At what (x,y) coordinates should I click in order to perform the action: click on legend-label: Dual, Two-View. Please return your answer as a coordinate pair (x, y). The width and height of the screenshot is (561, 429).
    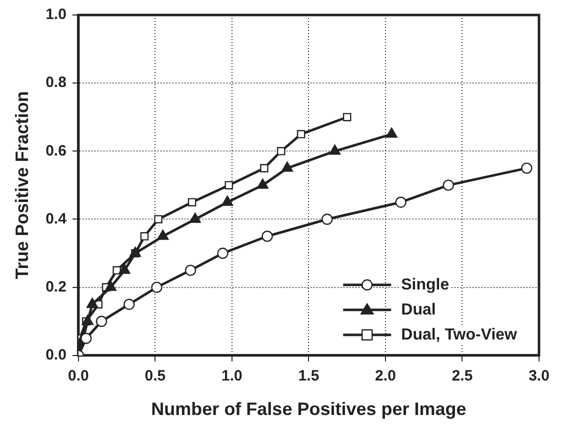
    Looking at the image, I should click on (459, 335).